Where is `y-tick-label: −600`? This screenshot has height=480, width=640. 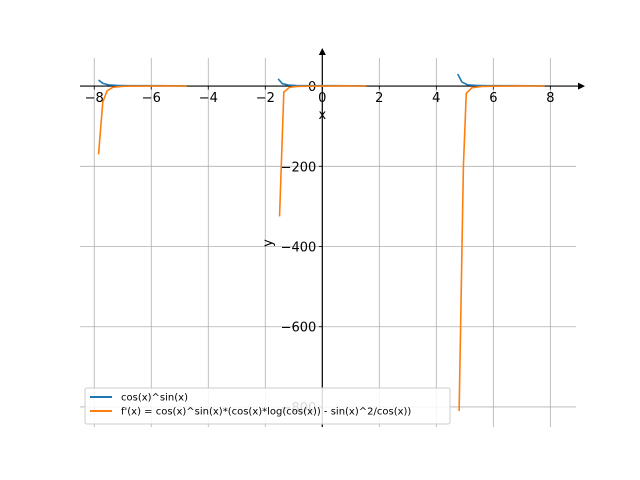
y-tick-label: −600 is located at coordinates (299, 328).